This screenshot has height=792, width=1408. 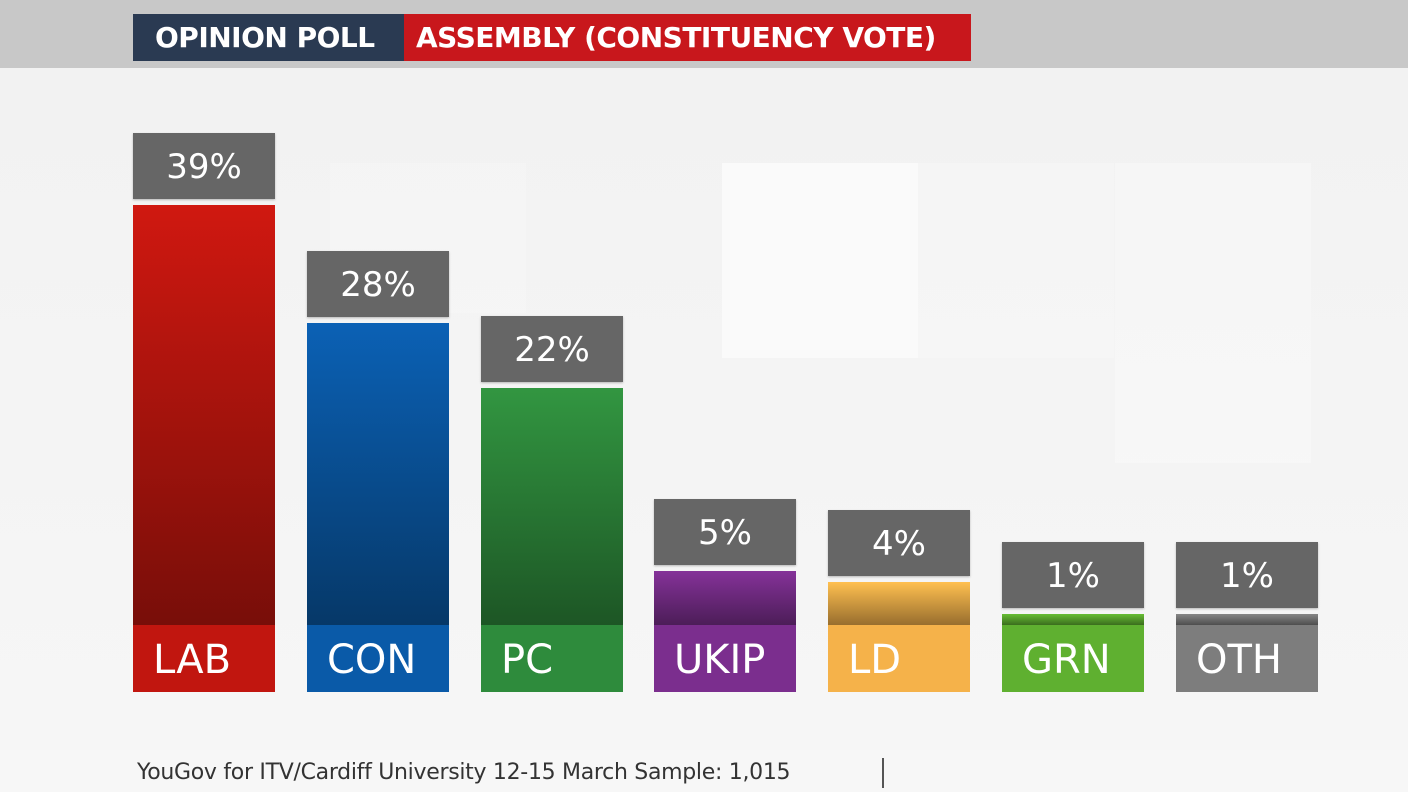 I want to click on bar-oth: OTH, so click(x=1247, y=653).